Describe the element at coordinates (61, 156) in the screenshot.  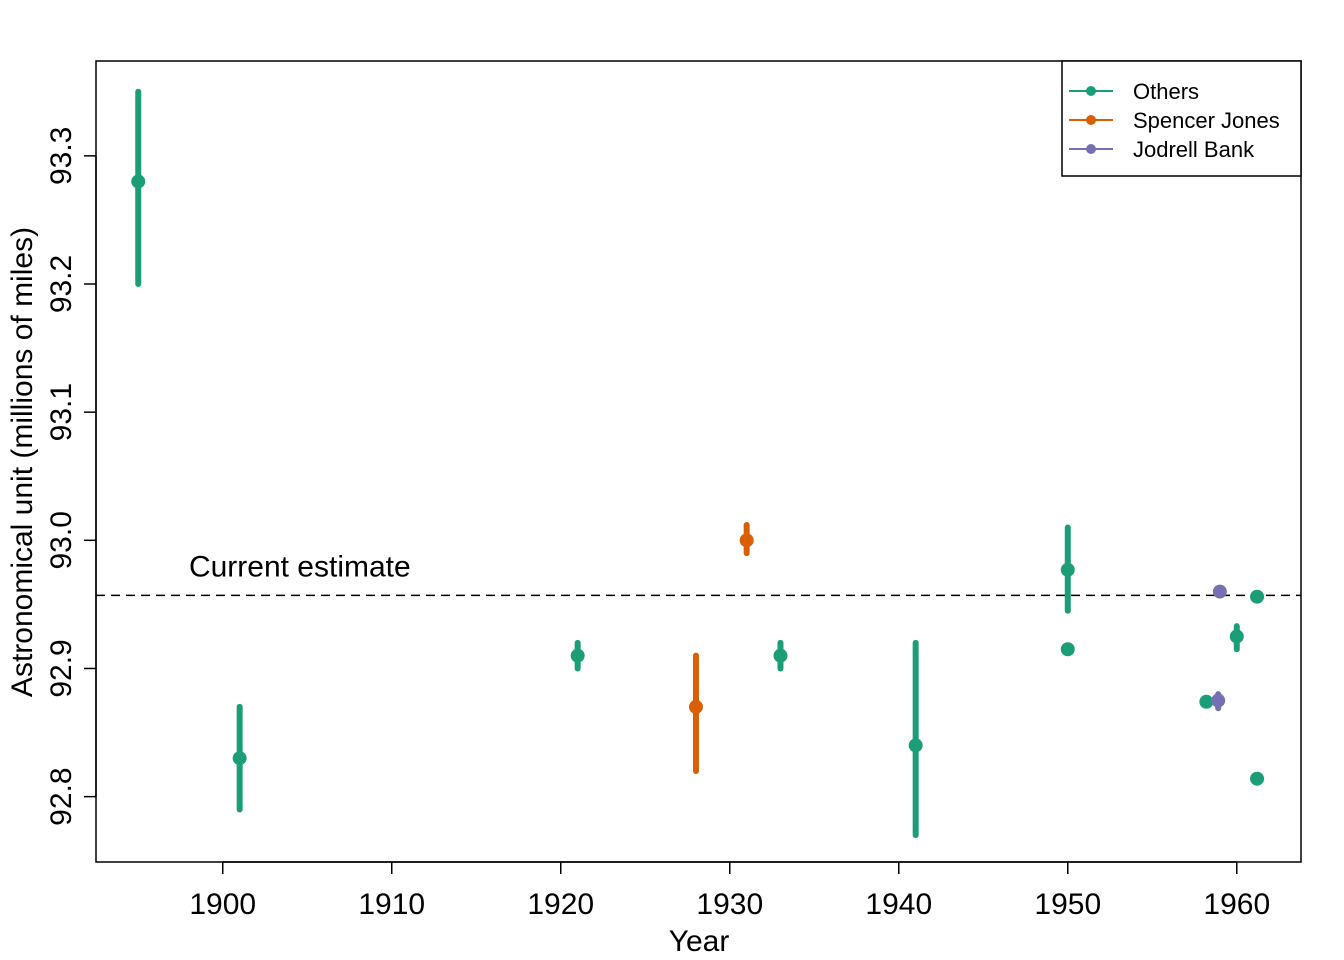
I see `y-tick-label: 93.3` at that location.